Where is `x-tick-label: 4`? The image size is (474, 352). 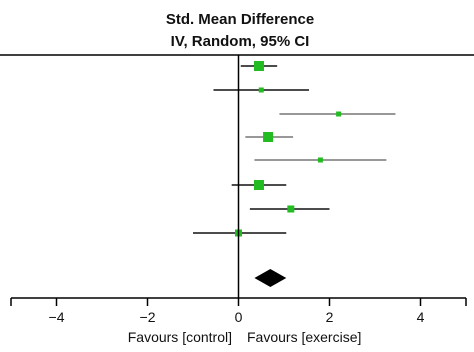 x-tick-label: 4 is located at coordinates (421, 317).